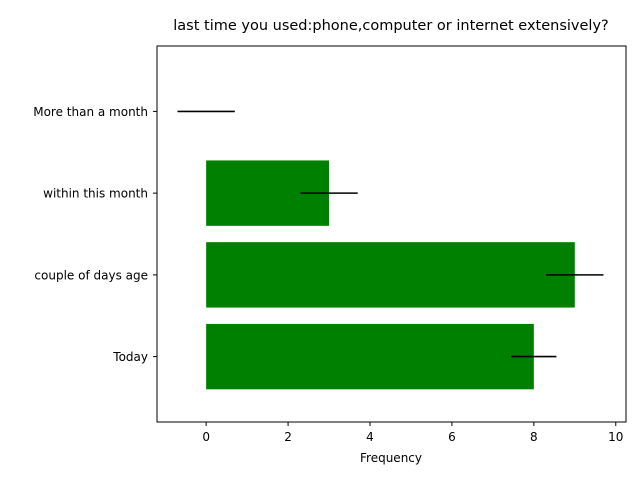  I want to click on y-tick-label-1: couple of days age, so click(91, 275).